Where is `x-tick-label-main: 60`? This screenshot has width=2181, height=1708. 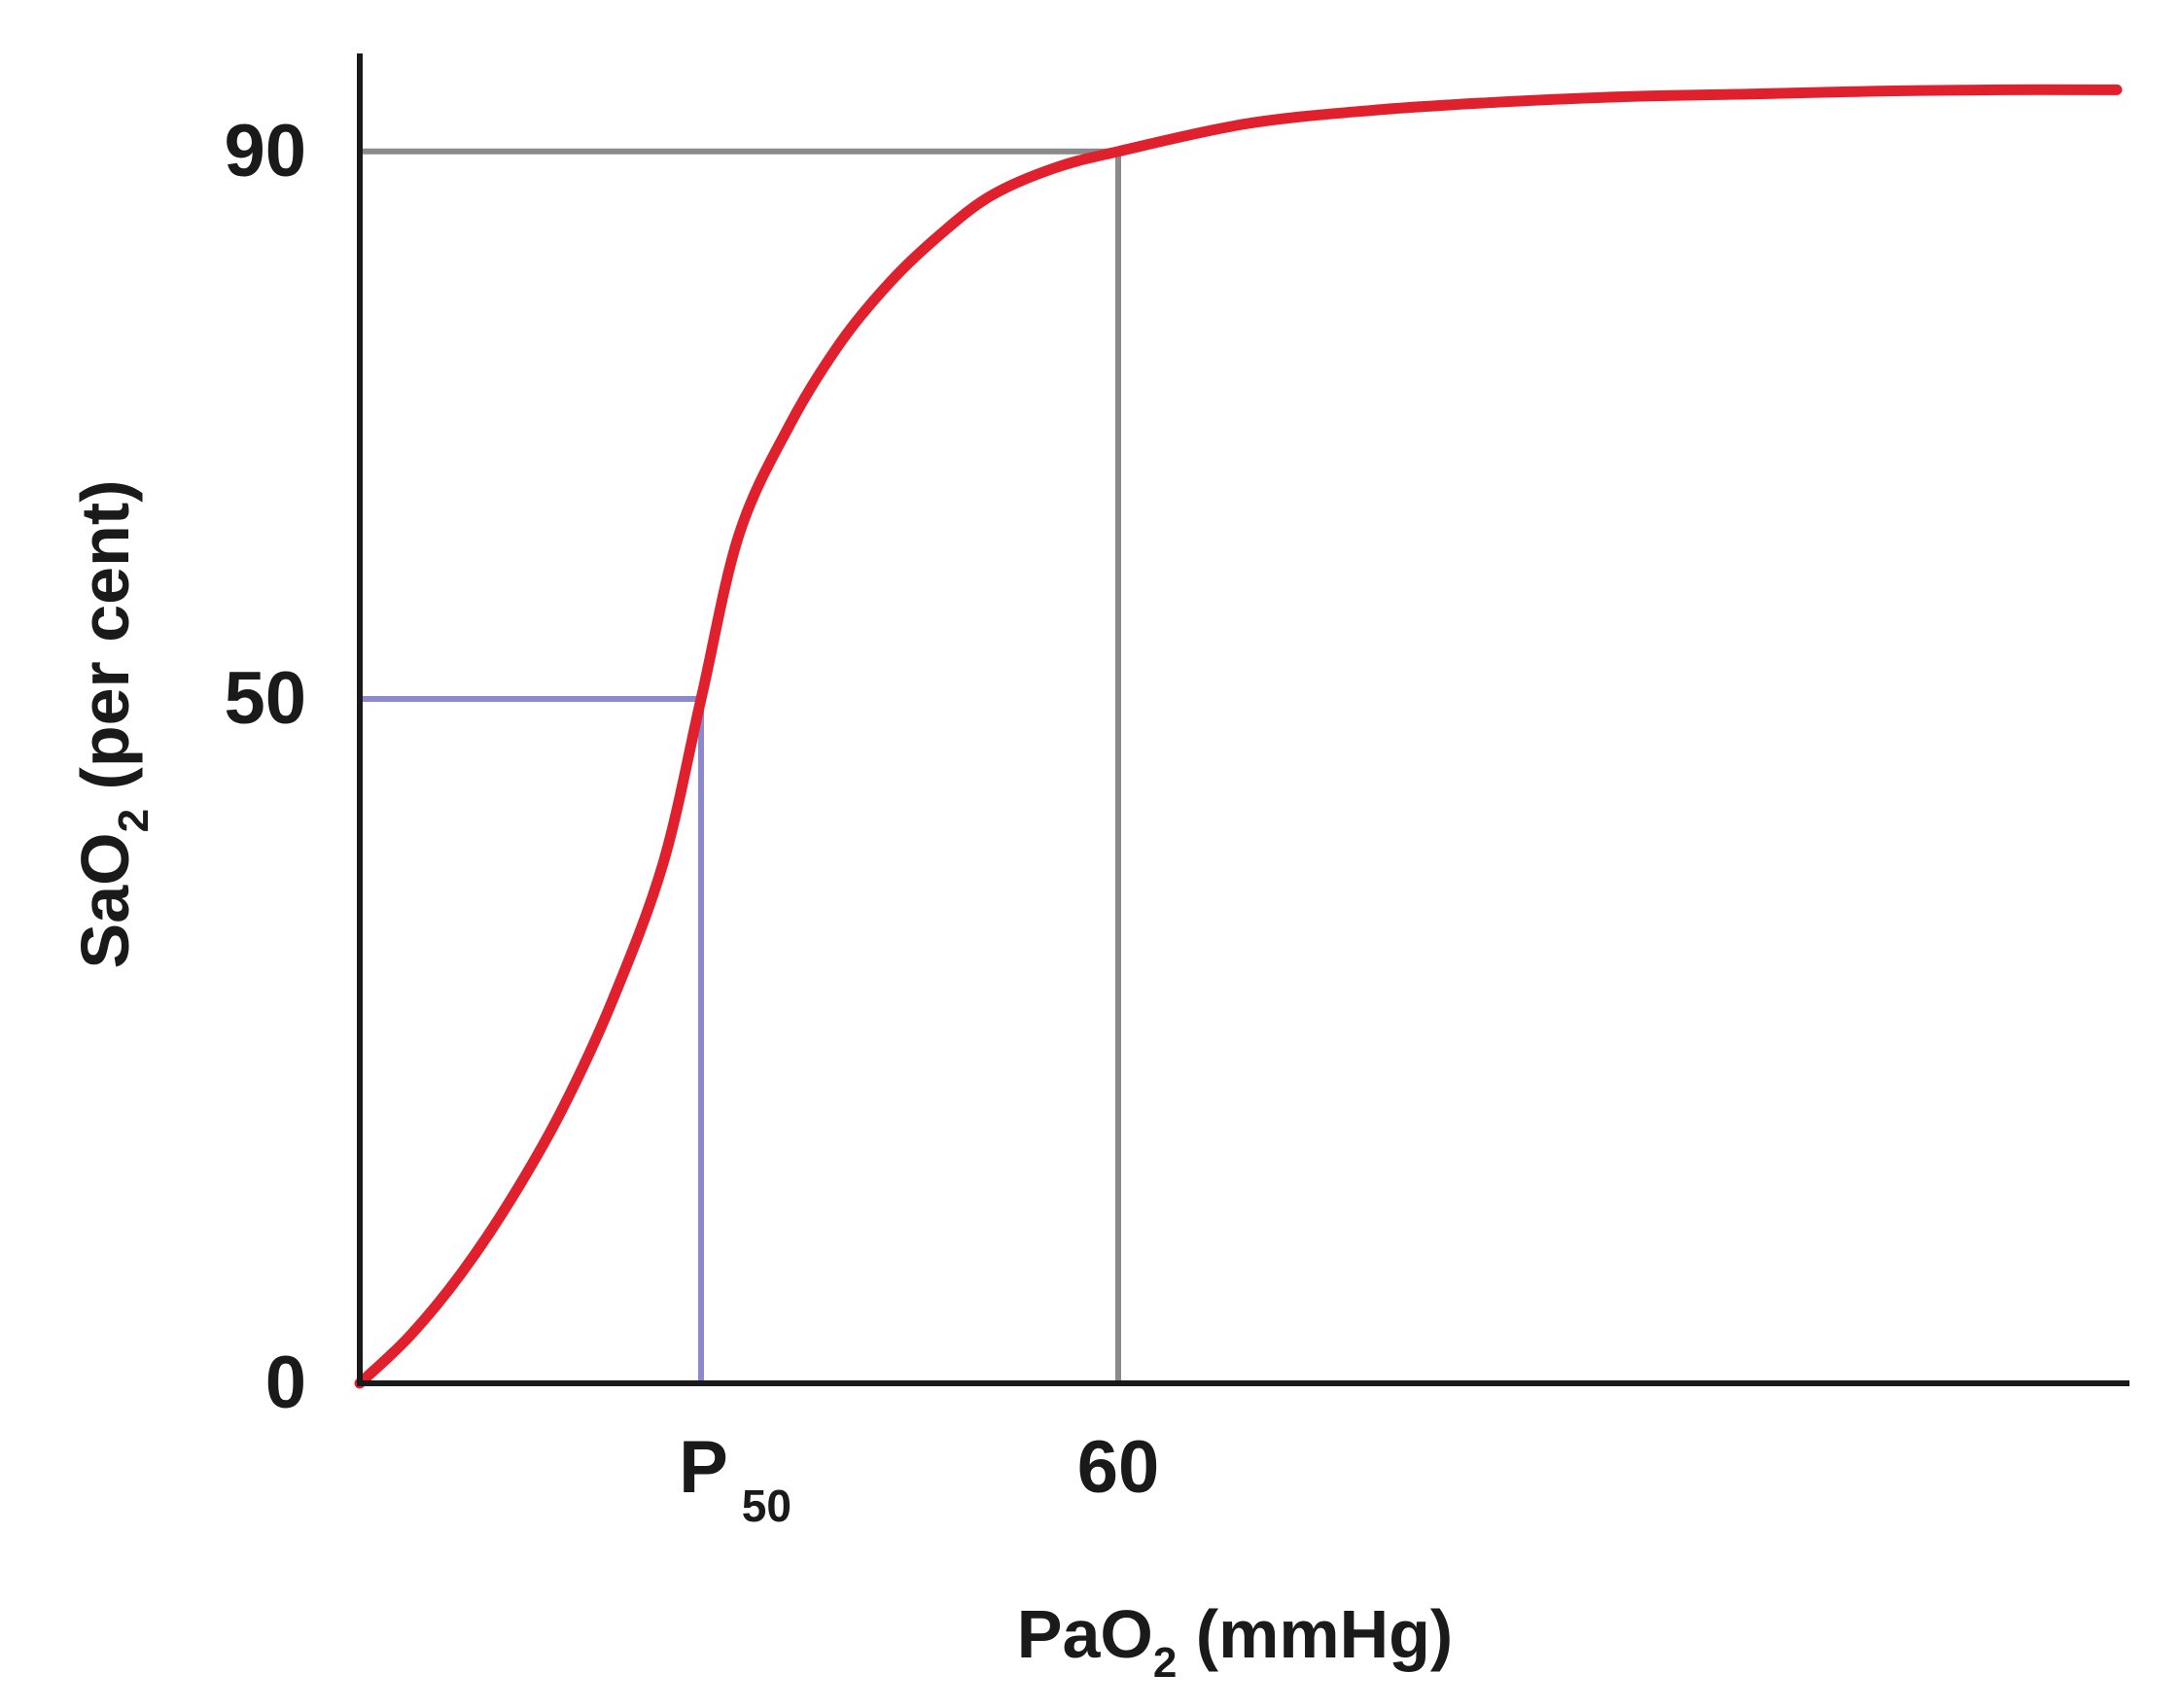 x-tick-label-main: 60 is located at coordinates (1118, 1467).